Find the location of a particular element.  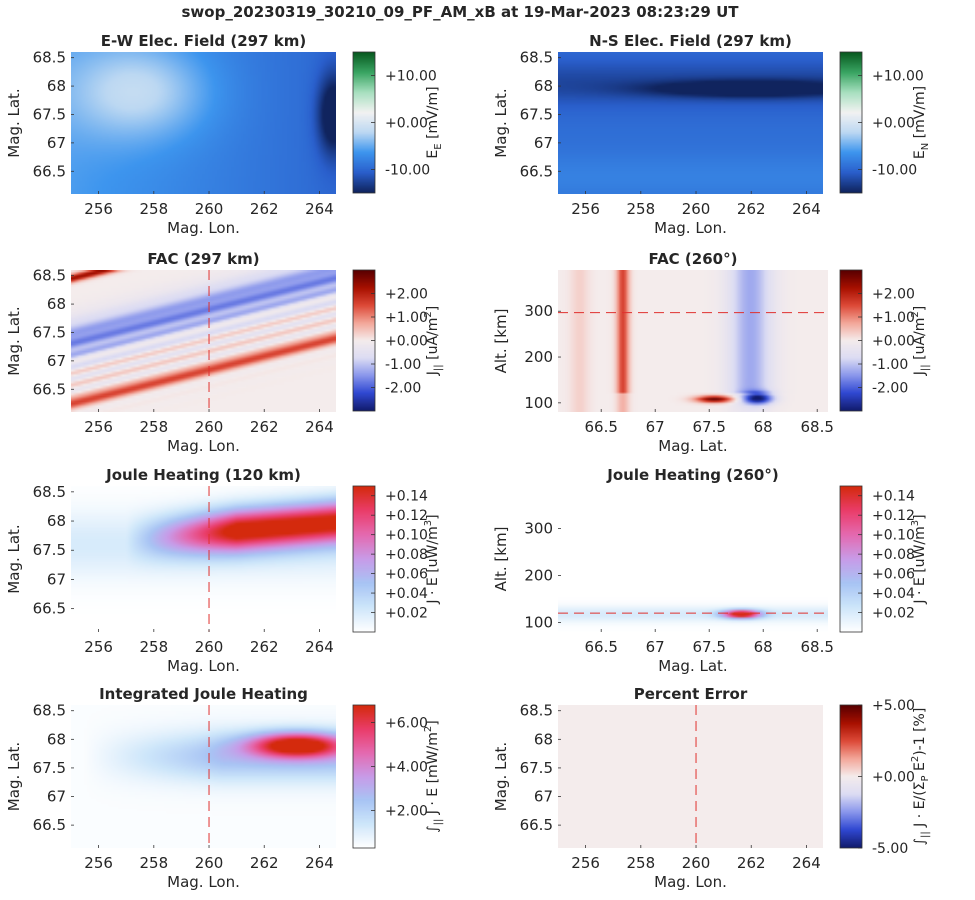

x-tick-label: 262 is located at coordinates (751, 209).